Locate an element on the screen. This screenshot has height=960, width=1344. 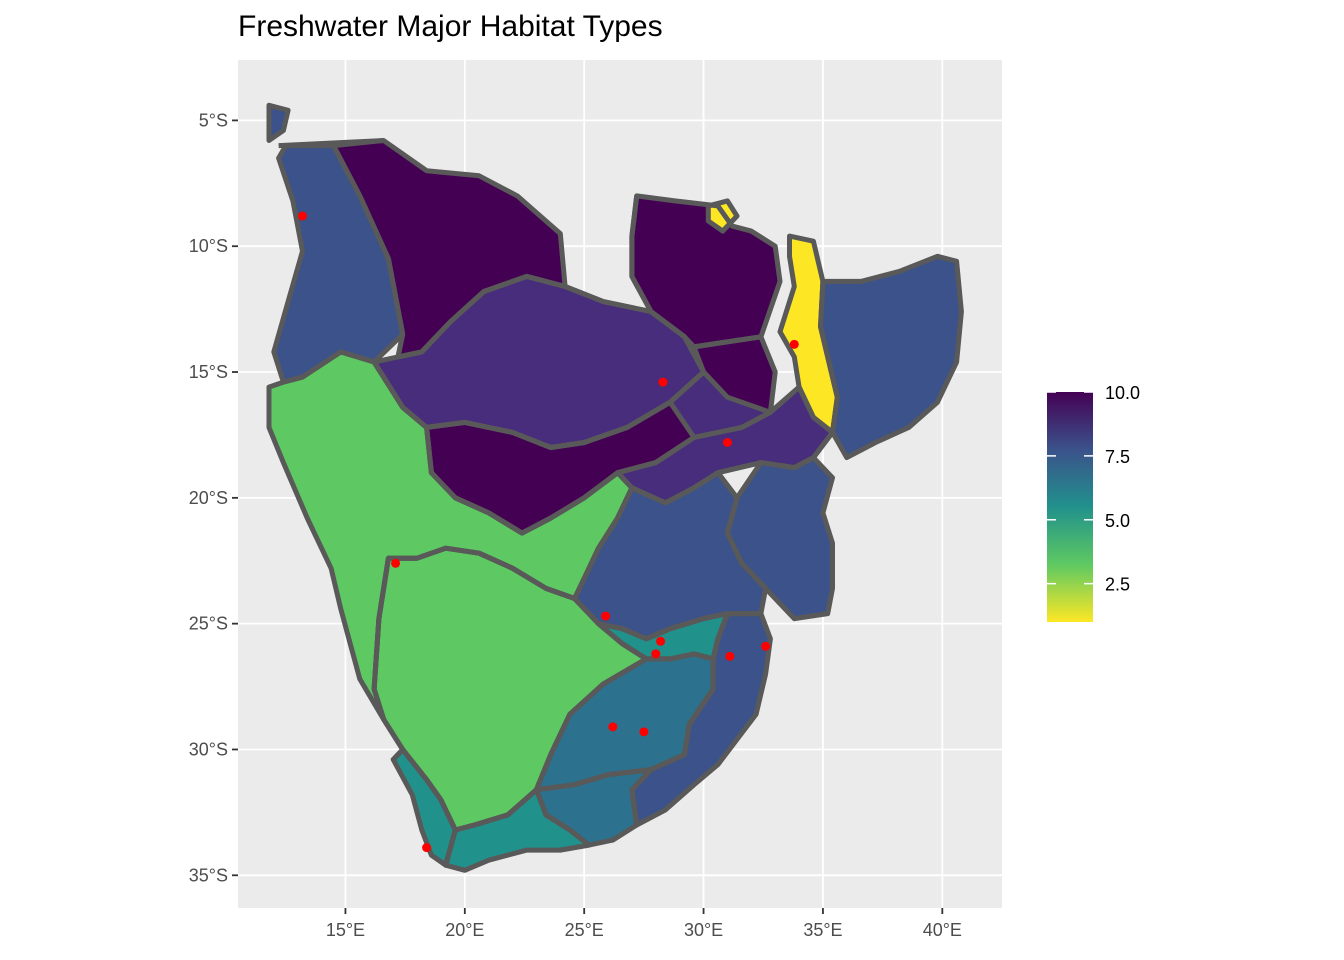
y-tick-label: 35°S is located at coordinates (208, 875).